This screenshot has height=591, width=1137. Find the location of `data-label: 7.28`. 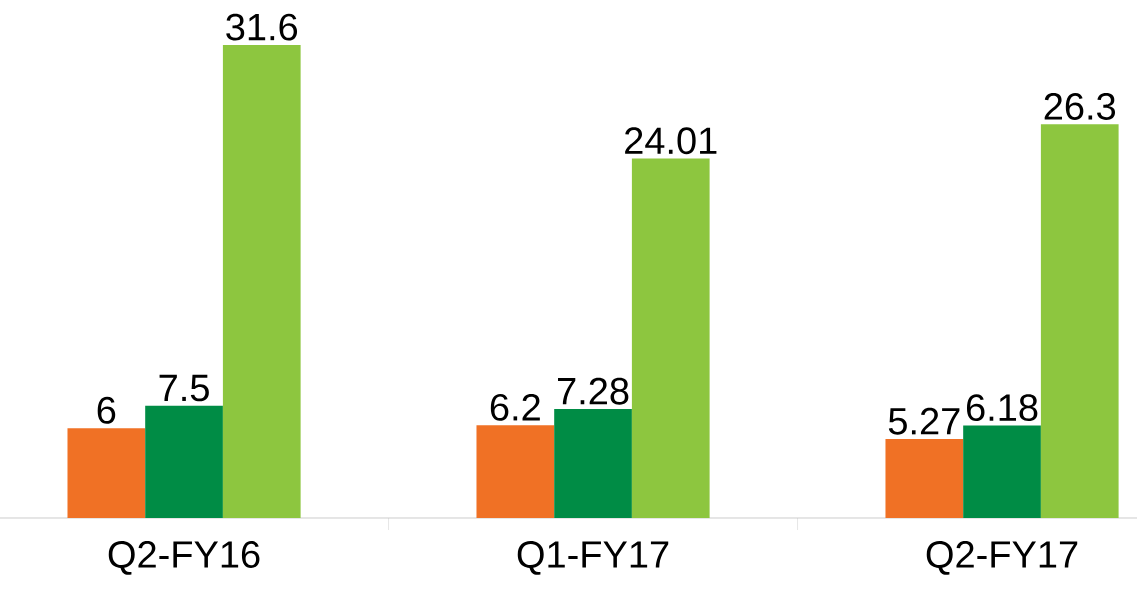

data-label: 7.28 is located at coordinates (593, 391).